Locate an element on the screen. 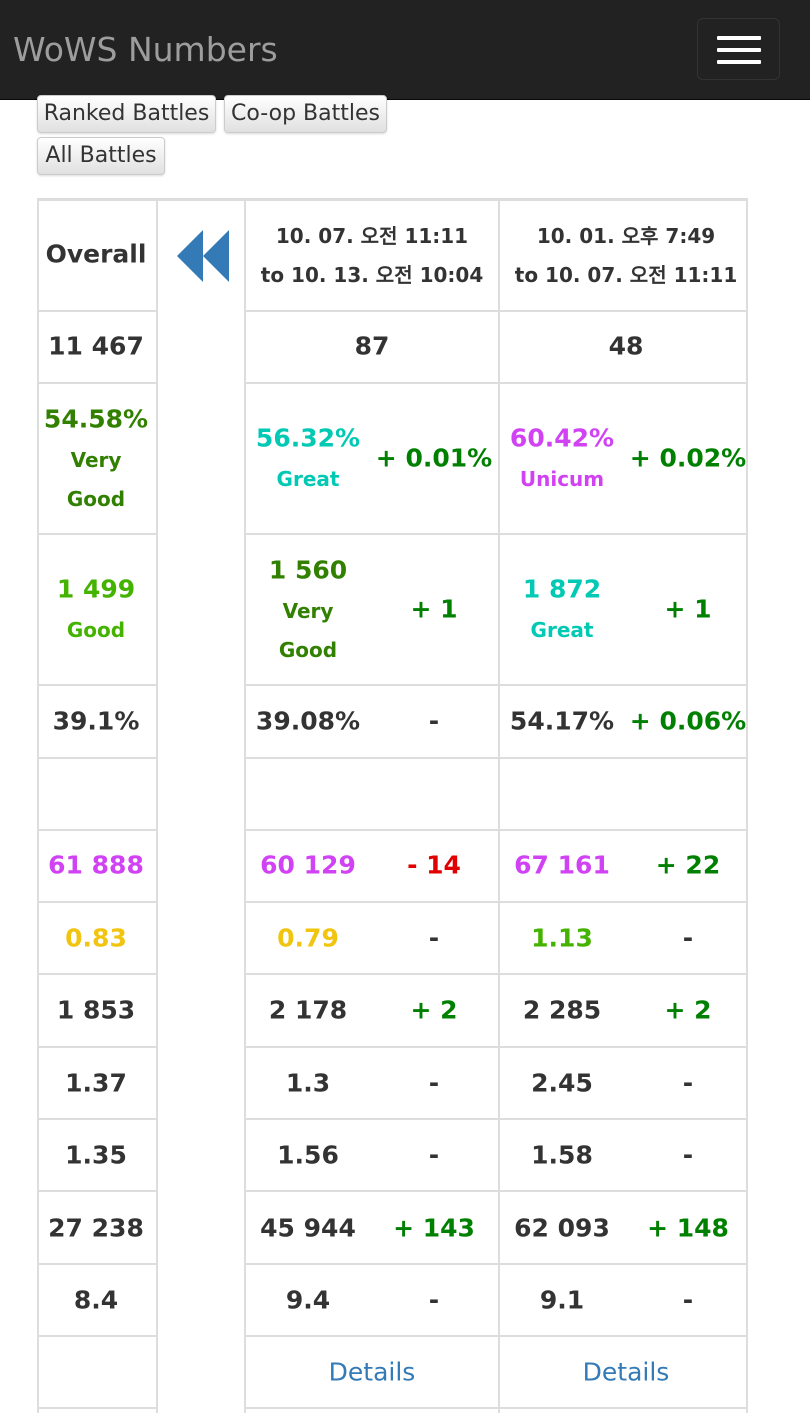 Image resolution: width=810 pixels, height=1413 pixels. period-1-start: 10. 07. 오전 11:11 is located at coordinates (372, 236).